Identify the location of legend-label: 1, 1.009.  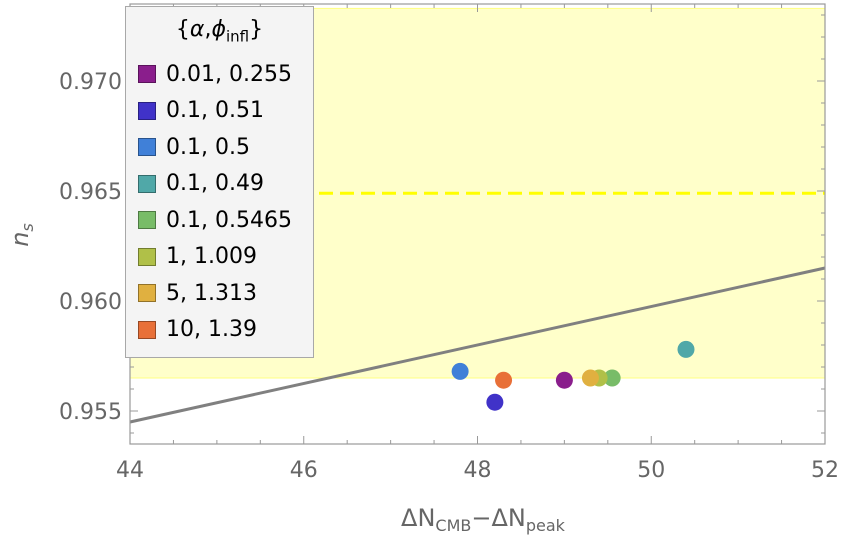
(211, 256).